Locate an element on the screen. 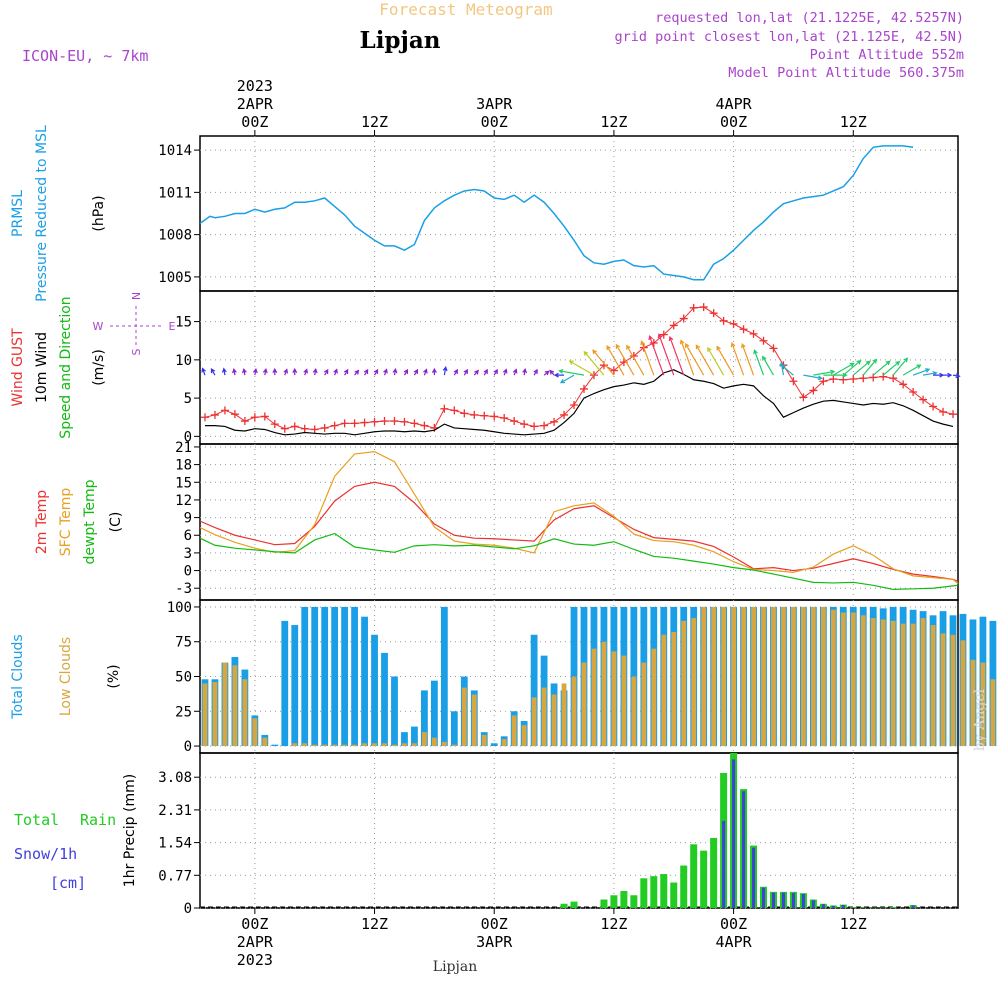 Image resolution: width=1000 pixels, height=1000 pixels. temperature-frame is located at coordinates (579, 522).